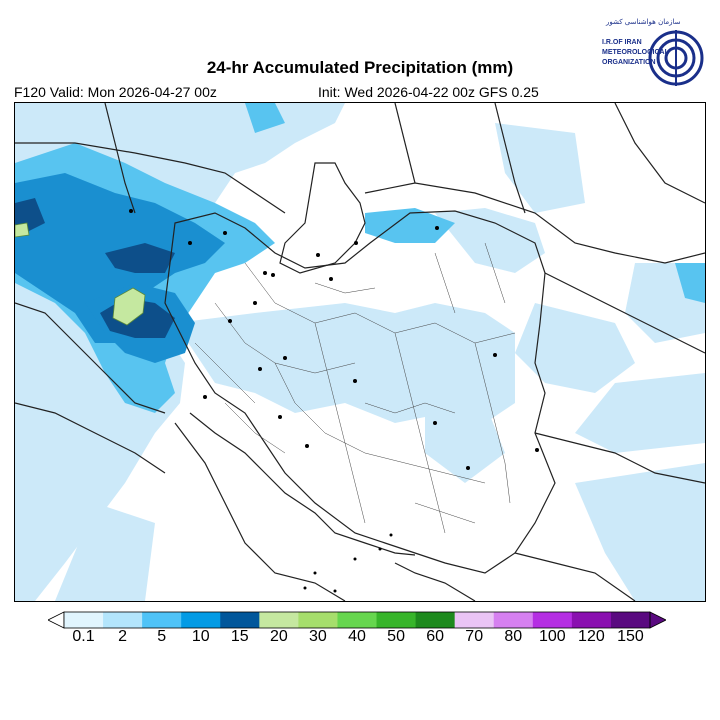 This screenshot has height=720, width=720. What do you see at coordinates (658, 620) in the screenshot?
I see `colorbar-high-arrow` at bounding box center [658, 620].